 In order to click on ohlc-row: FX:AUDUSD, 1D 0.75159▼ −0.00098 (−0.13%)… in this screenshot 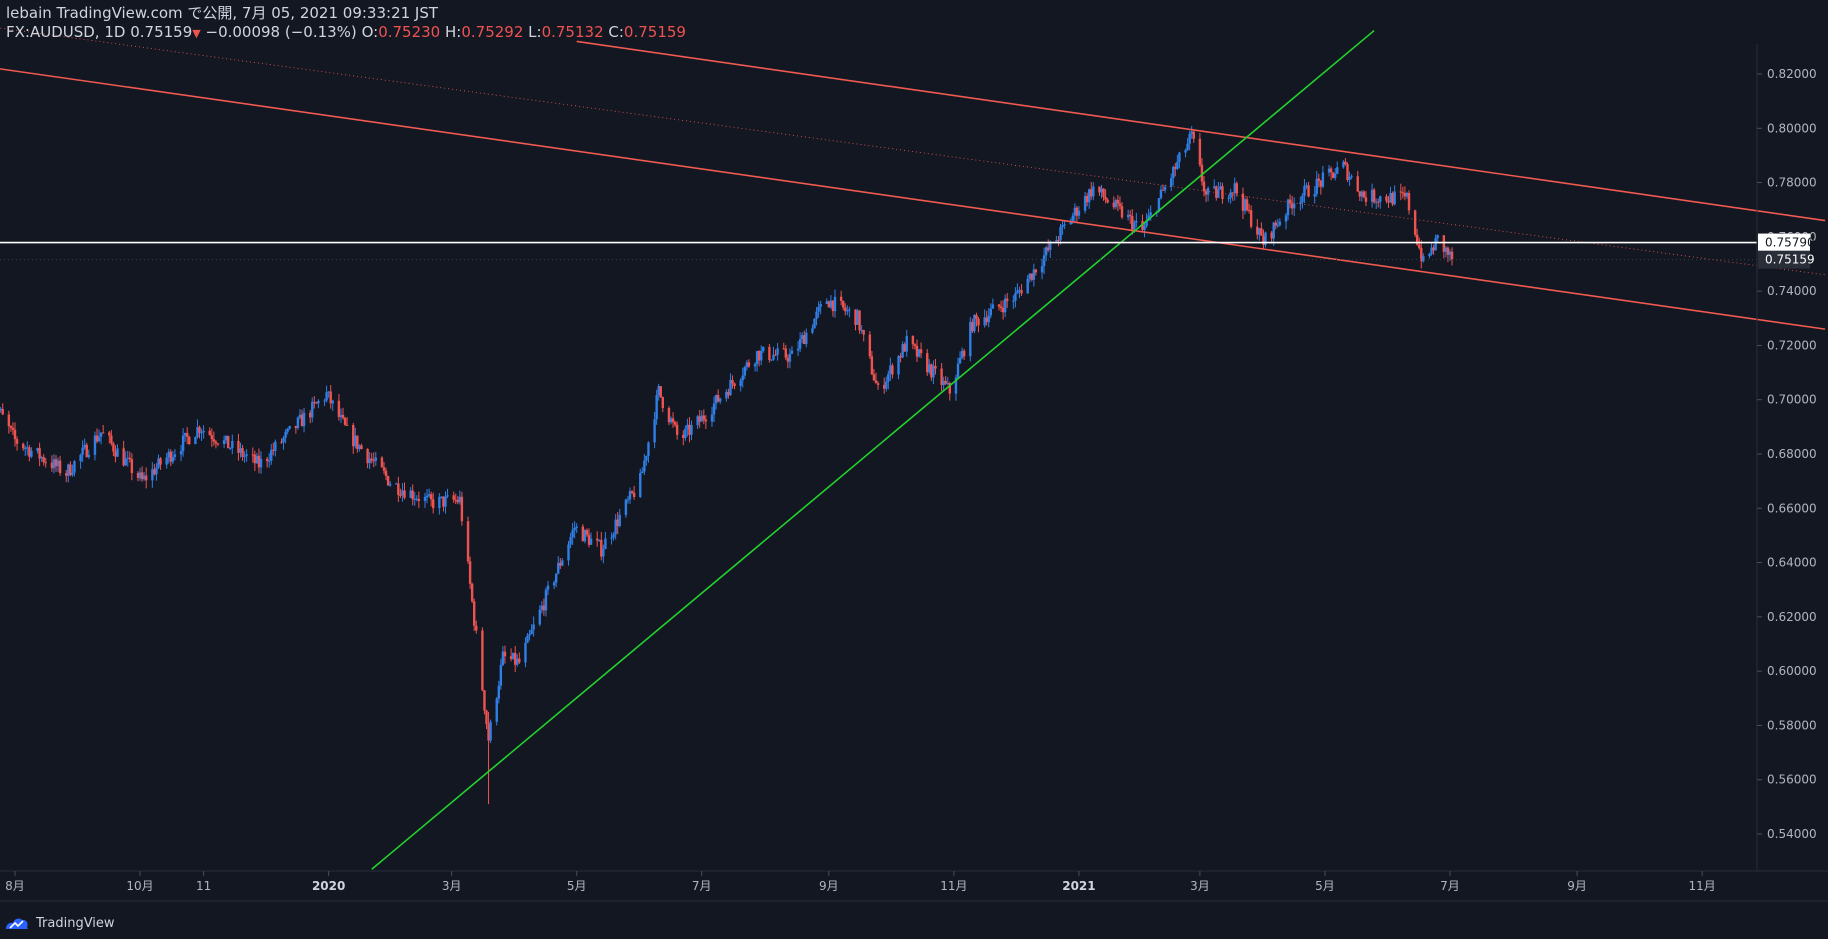, I will do `click(346, 32)`.